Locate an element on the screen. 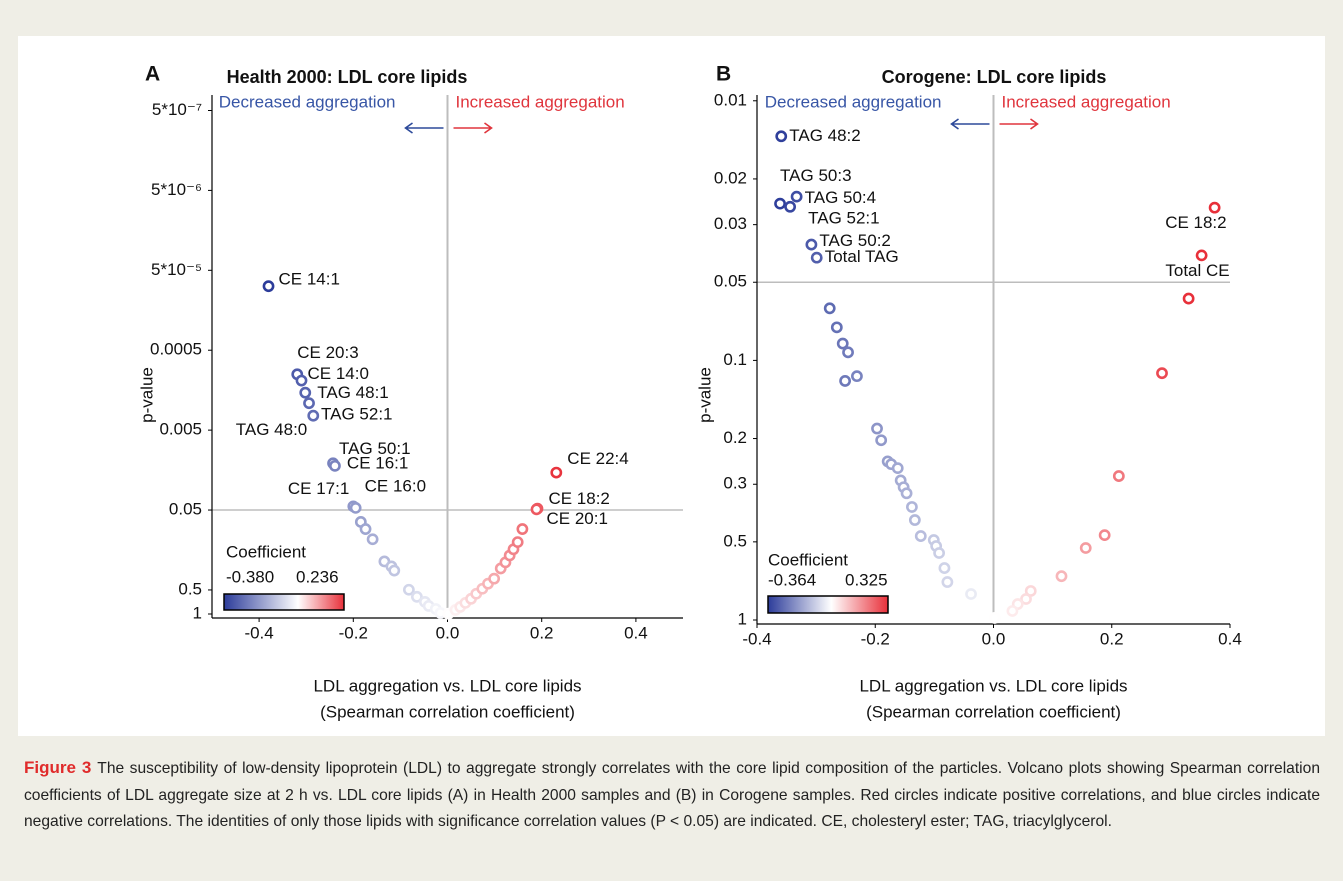 This screenshot has height=881, width=1343. y-tick-label: 0.005 is located at coordinates (180, 429).